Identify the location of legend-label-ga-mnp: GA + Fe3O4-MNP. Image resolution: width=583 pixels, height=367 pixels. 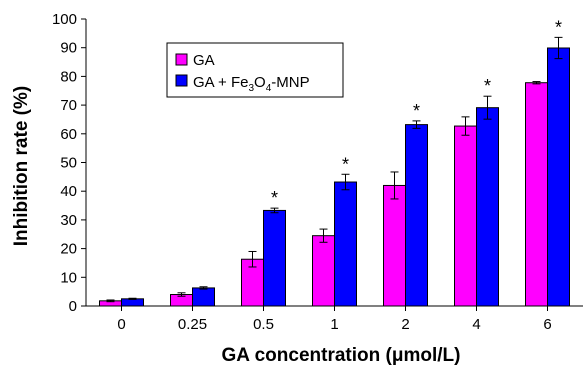
(251, 84).